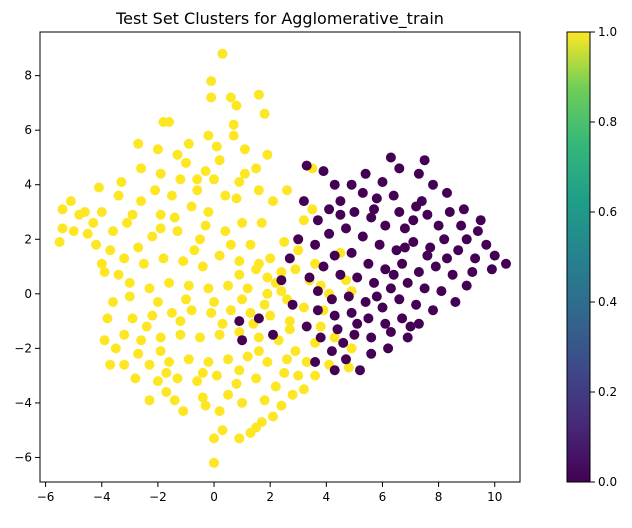 The image size is (632, 528). What do you see at coordinates (607, 212) in the screenshot?
I see `colorbar-tick-label: 0.6` at bounding box center [607, 212].